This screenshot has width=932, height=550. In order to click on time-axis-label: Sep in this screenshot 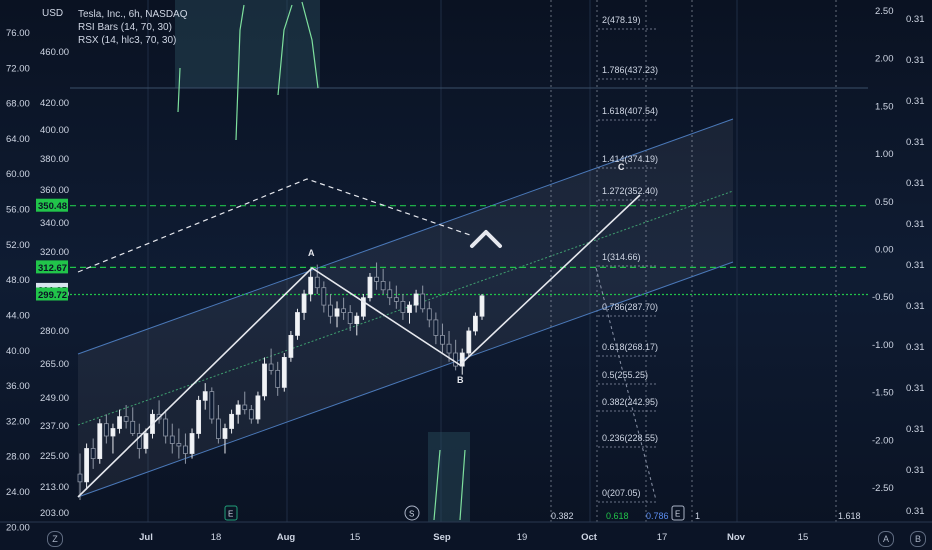, I will do `click(442, 537)`.